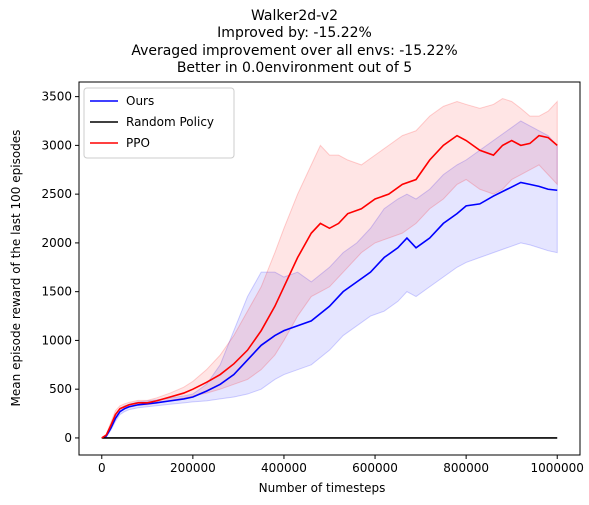 This screenshot has width=589, height=505. What do you see at coordinates (56, 340) in the screenshot?
I see `y-tick-label: 1000` at bounding box center [56, 340].